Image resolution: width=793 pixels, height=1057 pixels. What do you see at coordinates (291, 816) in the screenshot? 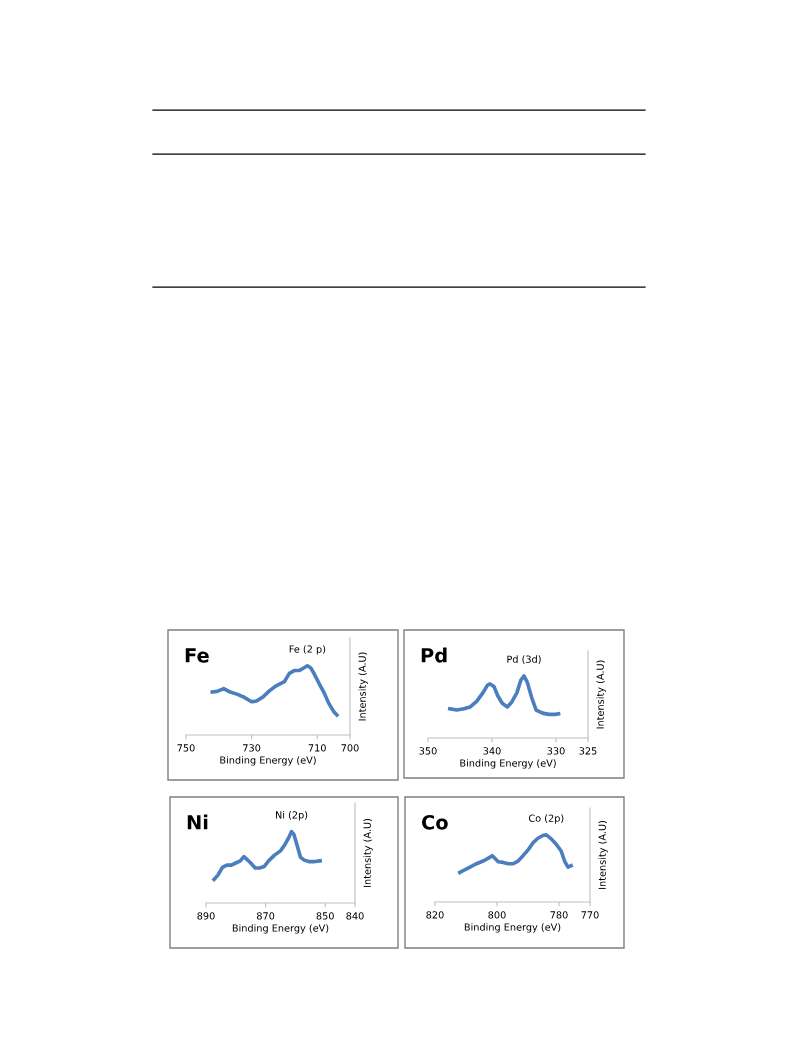
I see `annotation: Ni (2p)` at bounding box center [291, 816].